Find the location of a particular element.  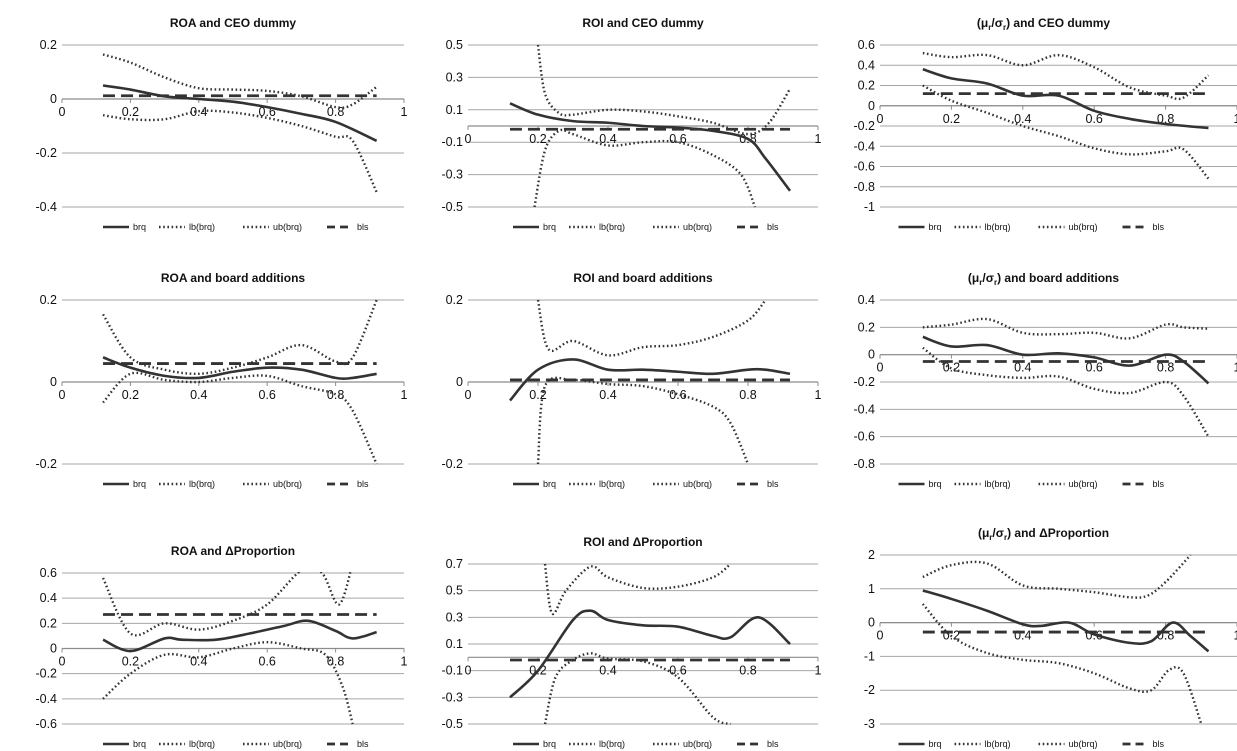

y-tick-label: -0.6 is located at coordinates (864, 167).